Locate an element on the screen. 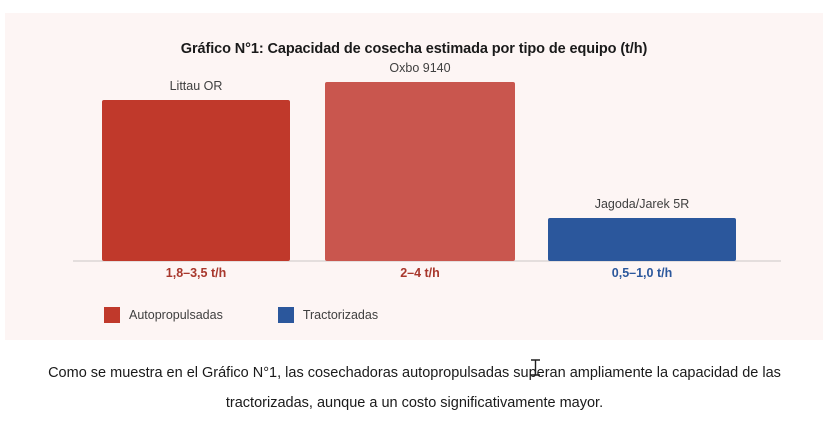 Image resolution: width=829 pixels, height=431 pixels. bar-category-label-jagoda-jarek-5r: Jagoda/Jarek 5R is located at coordinates (642, 204).